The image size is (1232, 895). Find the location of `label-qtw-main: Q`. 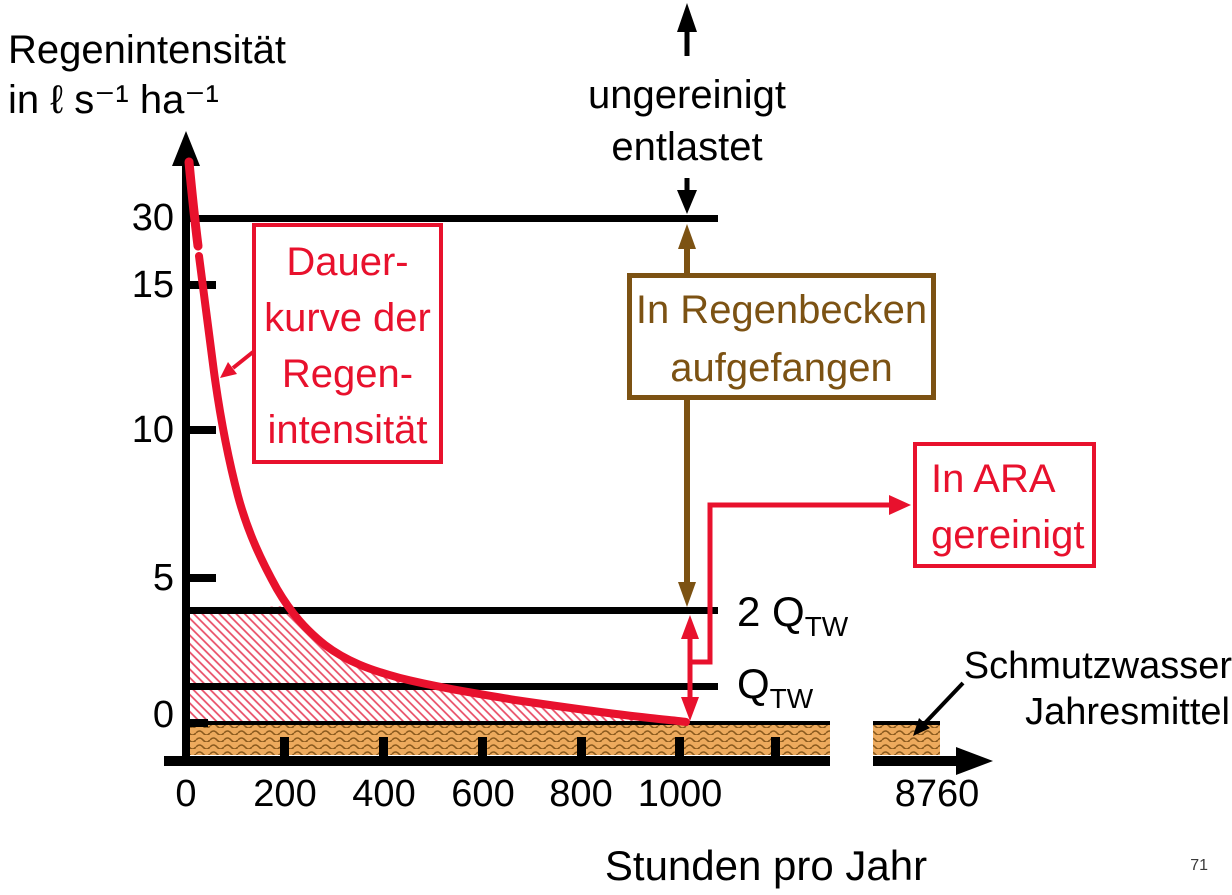

label-qtw-main: Q is located at coordinates (753, 683).